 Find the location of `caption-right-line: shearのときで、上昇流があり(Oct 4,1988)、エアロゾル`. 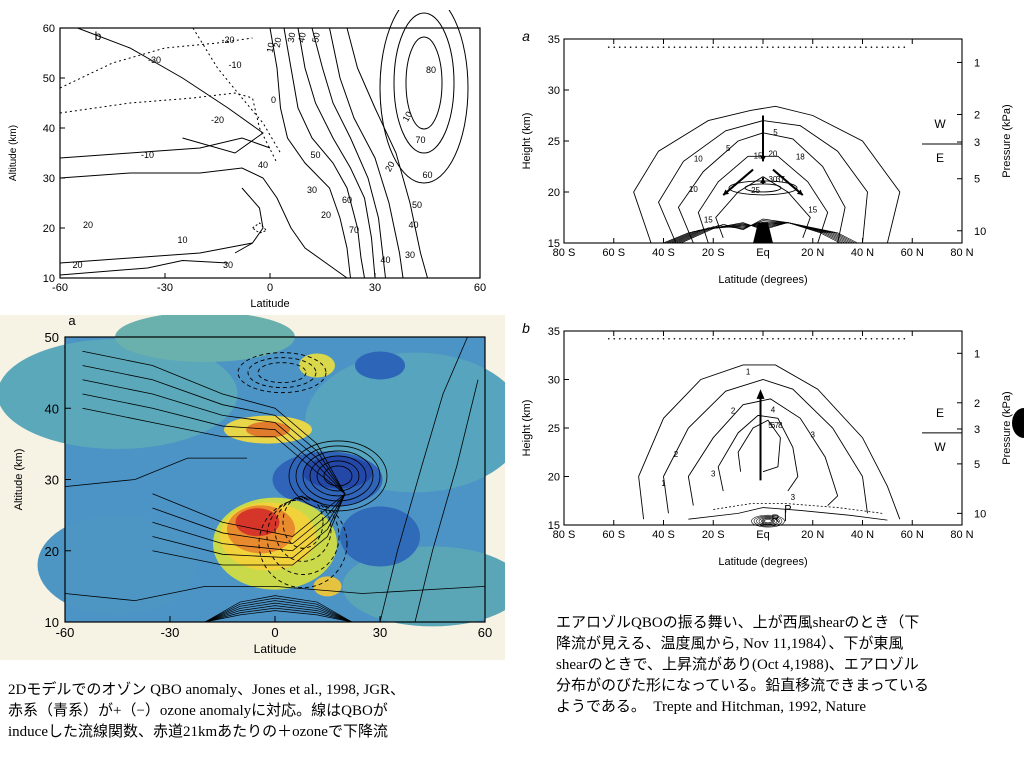

caption-right-line: shearのときで、上昇流があり(Oct 4,1988)、エアロゾル is located at coordinates (737, 665).